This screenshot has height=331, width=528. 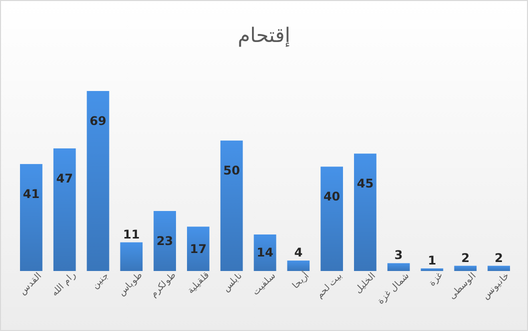 I want to click on x-tick-label: أريحا, so click(x=300, y=280).